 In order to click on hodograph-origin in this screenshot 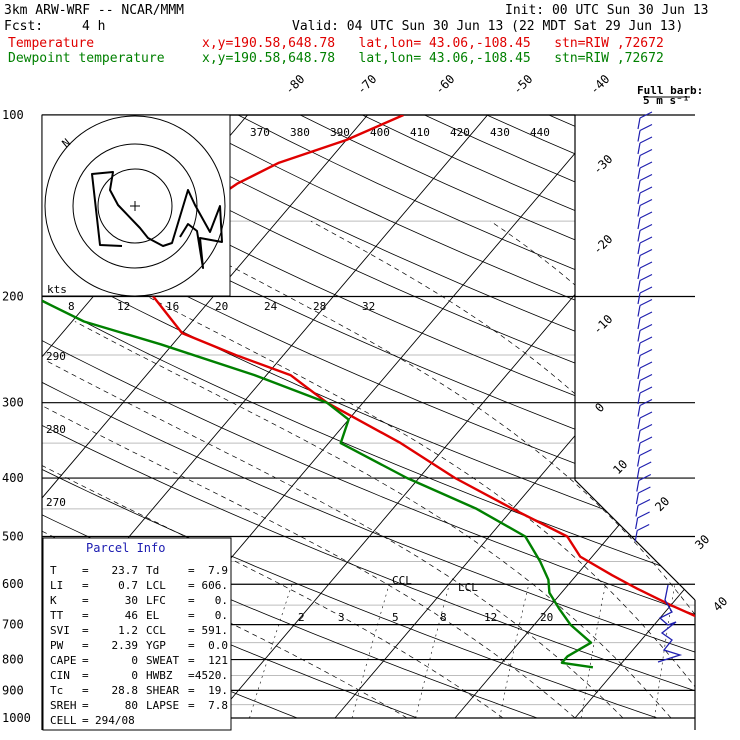, I will do `click(135, 206)`.